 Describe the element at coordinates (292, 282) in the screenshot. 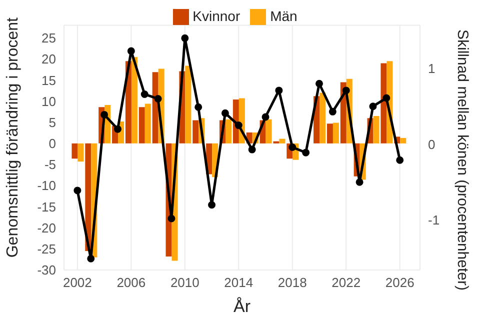

I see `x-tick-label: 2018` at that location.